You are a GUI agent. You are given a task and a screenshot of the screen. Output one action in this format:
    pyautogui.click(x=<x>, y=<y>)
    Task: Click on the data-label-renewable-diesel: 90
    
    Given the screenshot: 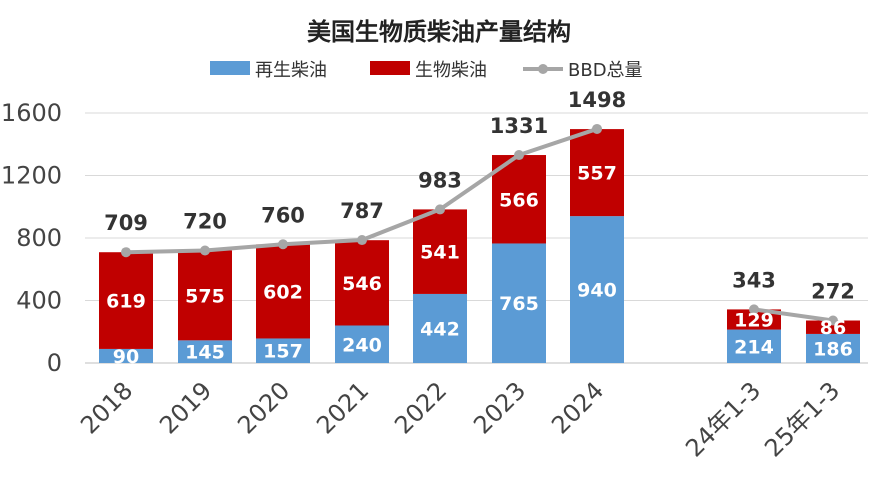 What is the action you would take?
    pyautogui.click(x=126, y=357)
    